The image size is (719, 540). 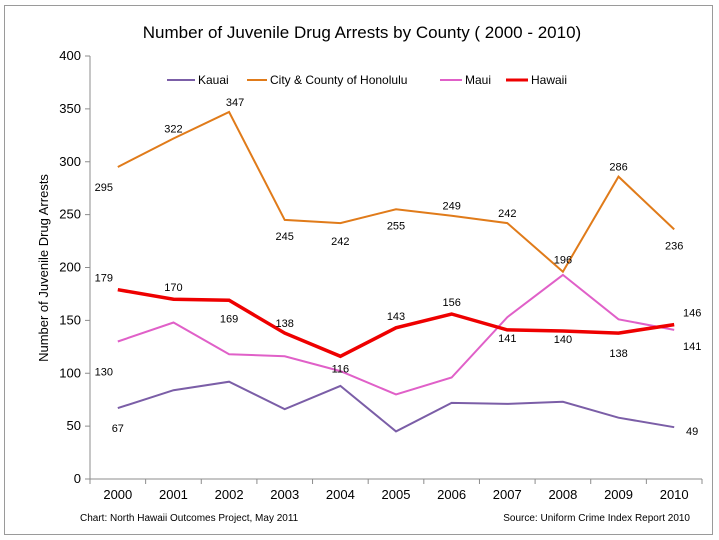 I want to click on data-label-kauai-2010: 49, so click(x=692, y=432).